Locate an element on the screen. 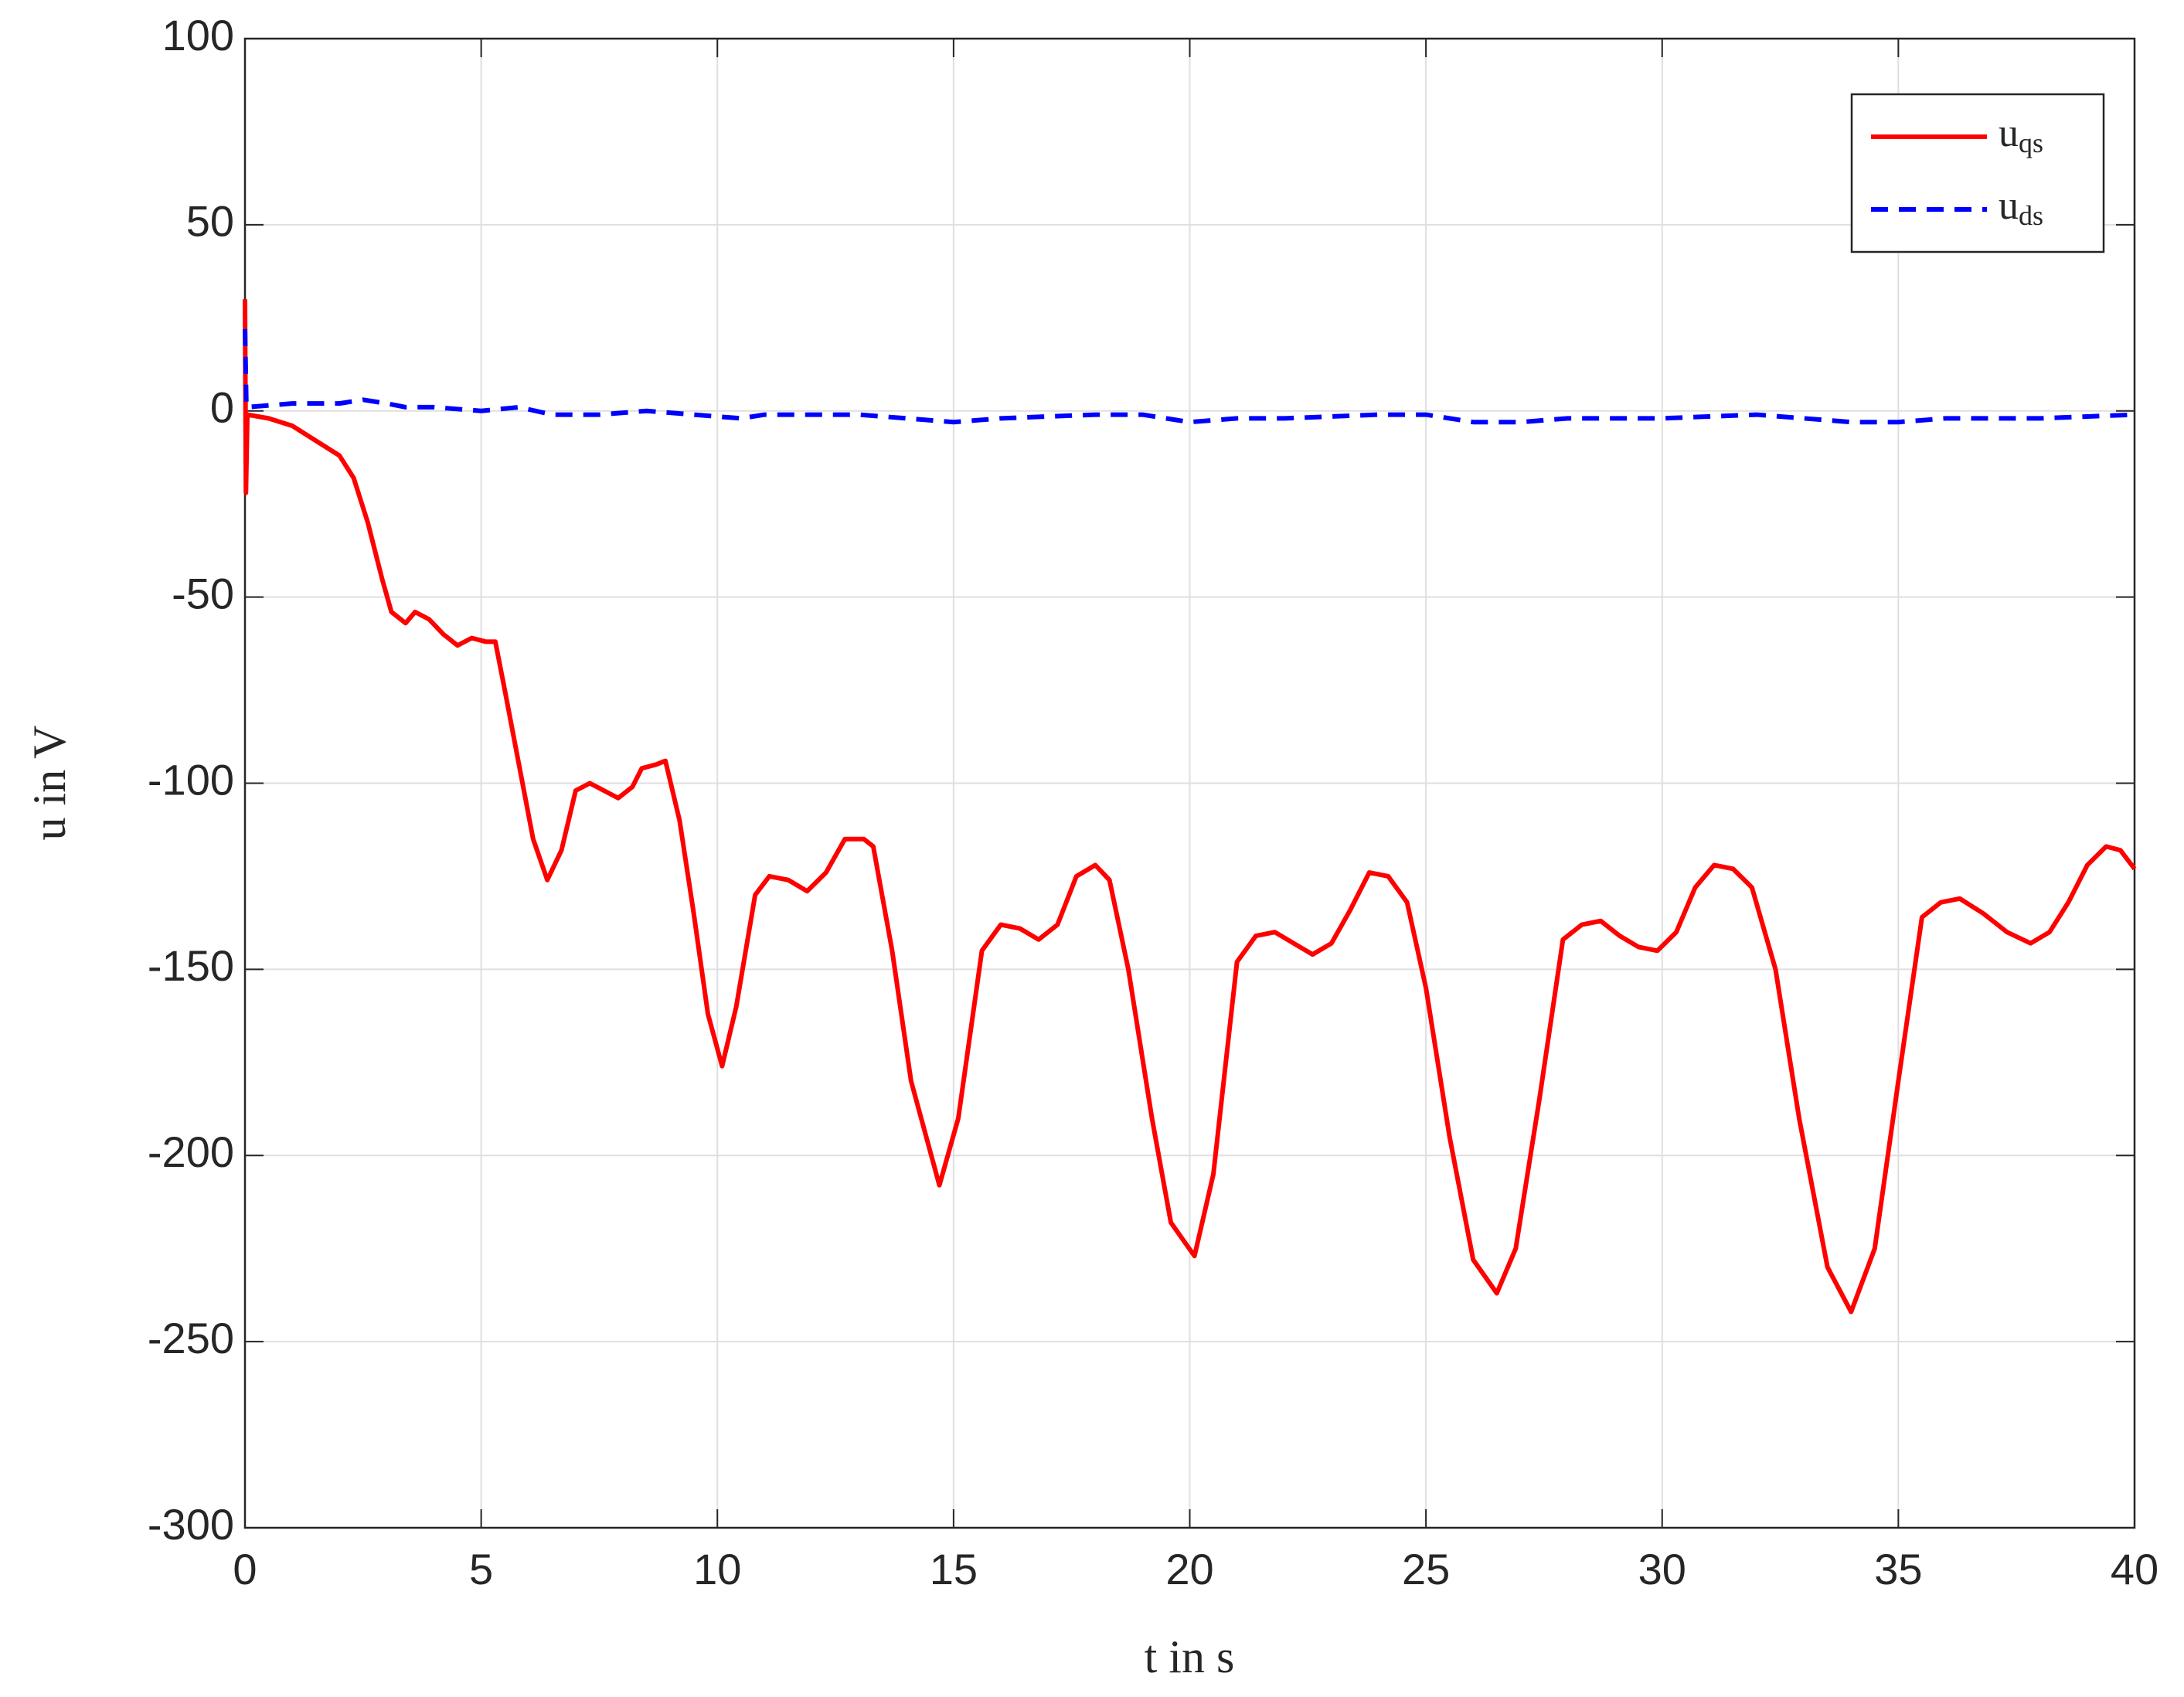  y-tick-label: -150 is located at coordinates (191, 966).